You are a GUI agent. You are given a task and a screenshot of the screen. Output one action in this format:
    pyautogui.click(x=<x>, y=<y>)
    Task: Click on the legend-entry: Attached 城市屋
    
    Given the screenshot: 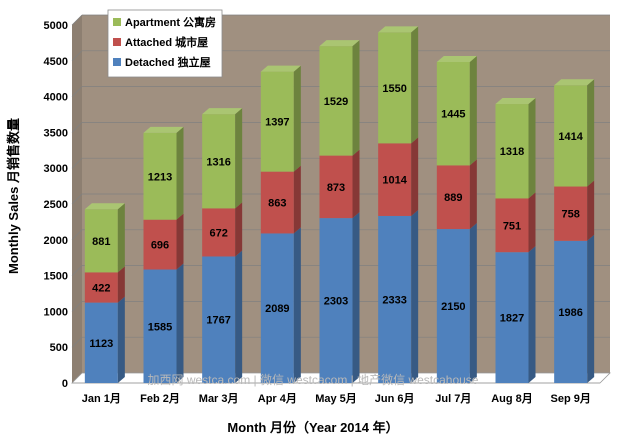 What is the action you would take?
    pyautogui.click(x=166, y=42)
    